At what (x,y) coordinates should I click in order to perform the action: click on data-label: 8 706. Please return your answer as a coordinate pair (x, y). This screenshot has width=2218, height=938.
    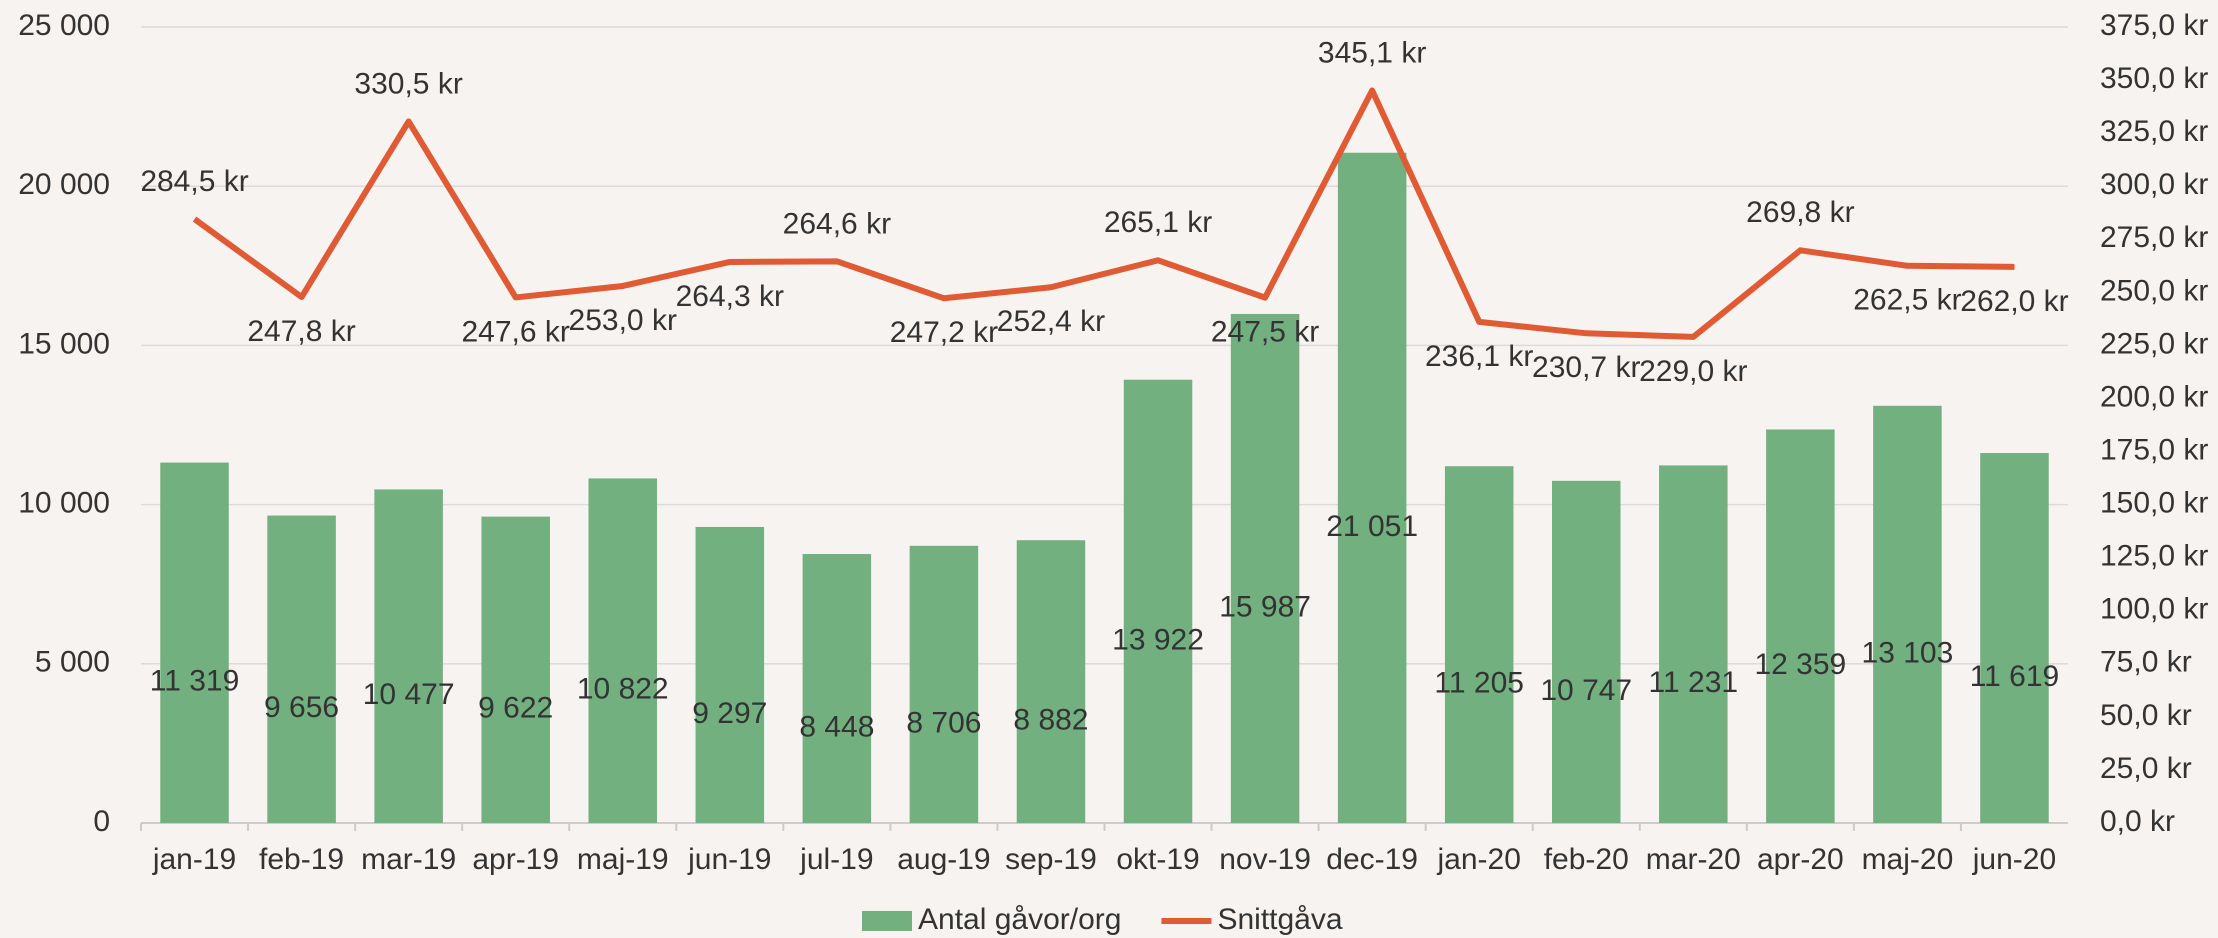
    Looking at the image, I should click on (943, 722).